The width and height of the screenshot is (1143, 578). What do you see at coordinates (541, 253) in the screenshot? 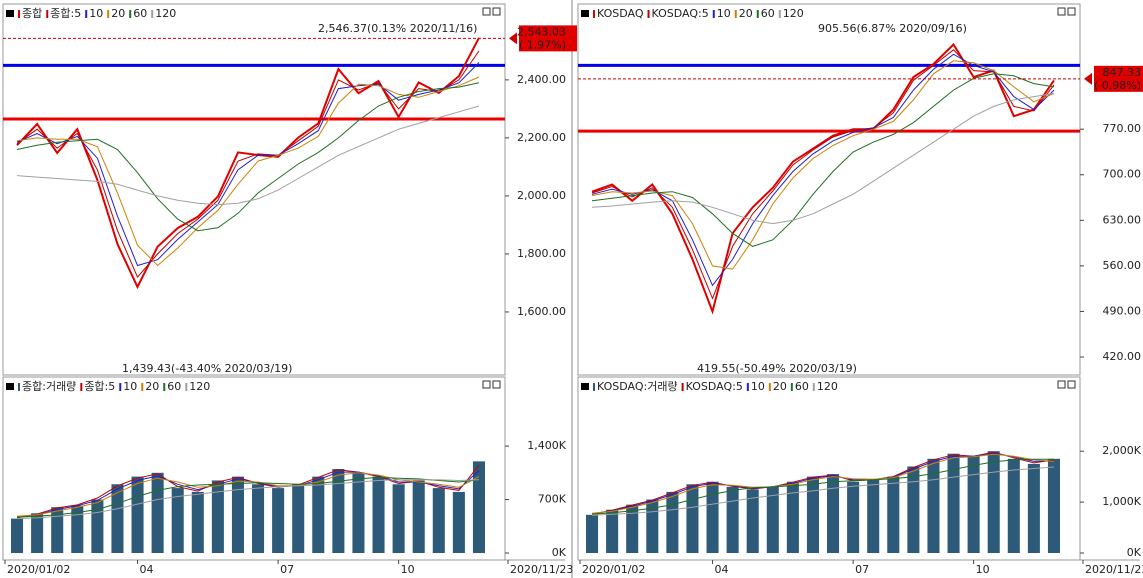
I see `y-tick-label: 1,800.00` at bounding box center [541, 253].